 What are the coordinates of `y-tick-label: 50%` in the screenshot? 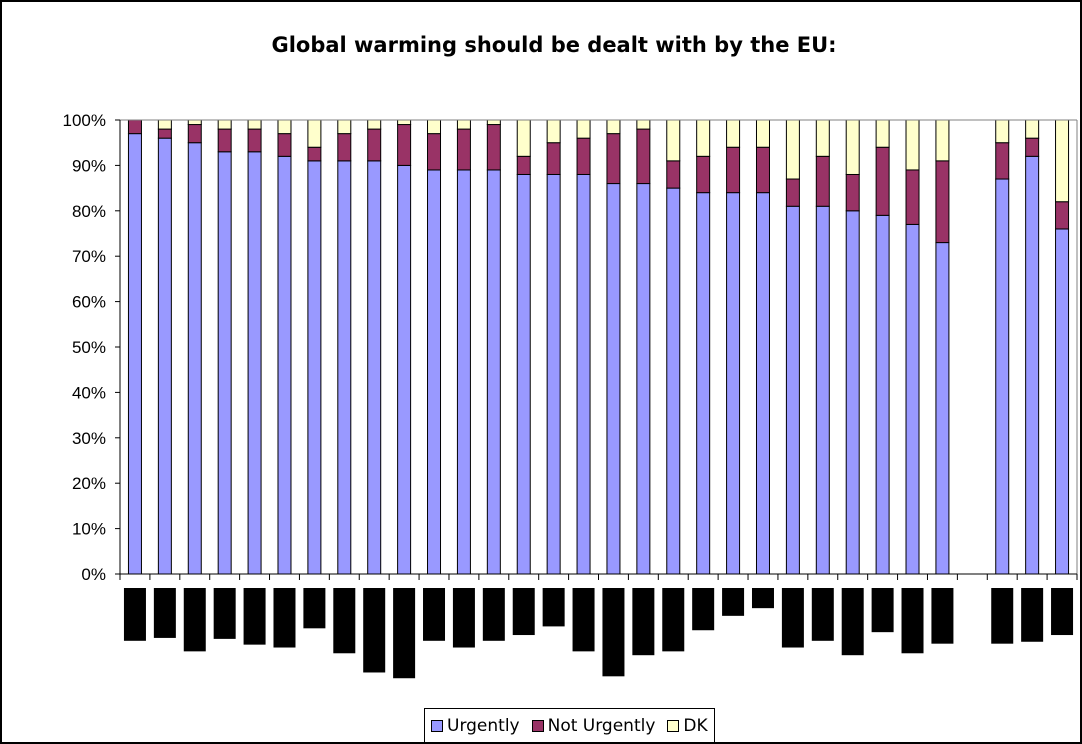 It's located at (89, 347).